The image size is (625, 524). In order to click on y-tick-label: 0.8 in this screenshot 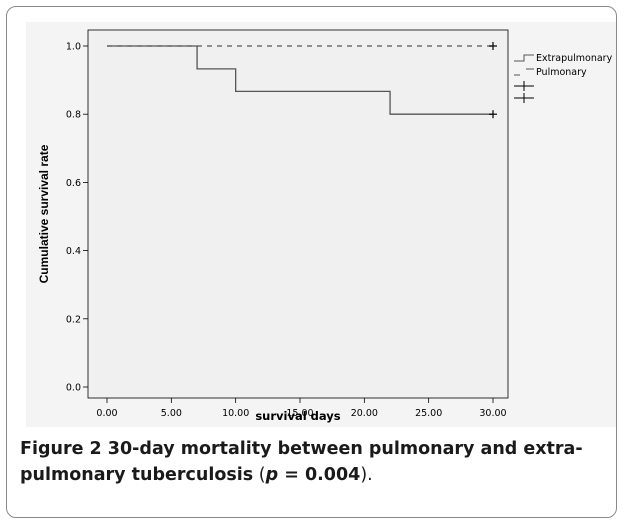, I will do `click(73, 115)`.